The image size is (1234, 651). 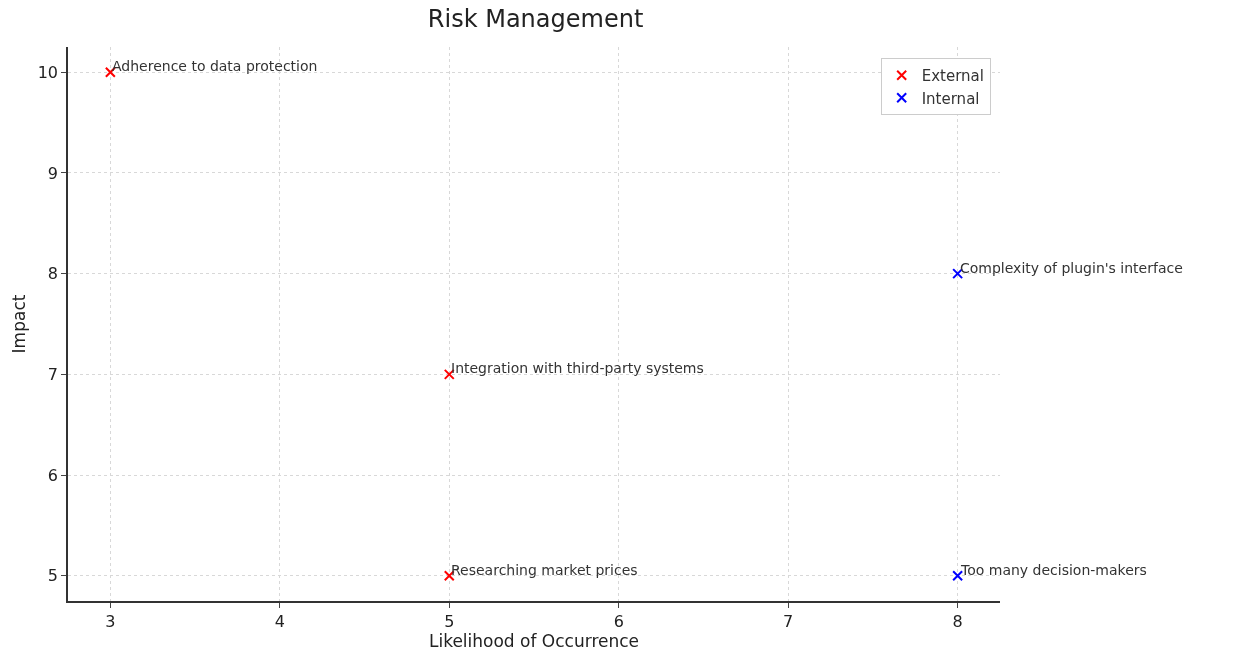 What do you see at coordinates (53, 274) in the screenshot?
I see `y-tick-label: 8` at bounding box center [53, 274].